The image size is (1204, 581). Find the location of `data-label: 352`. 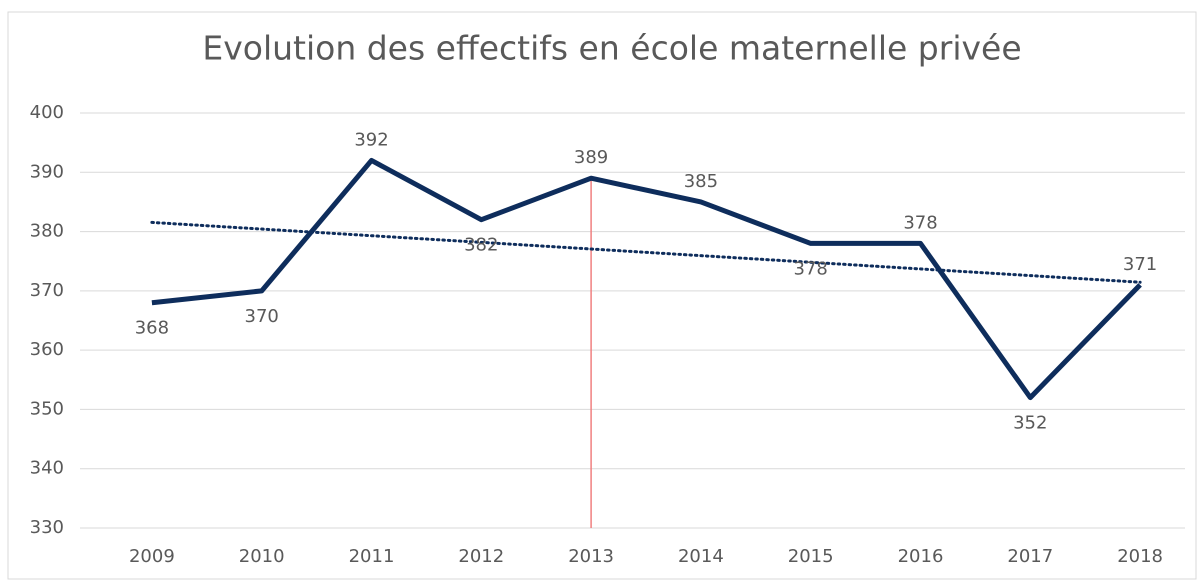

data-label: 352 is located at coordinates (1030, 423).